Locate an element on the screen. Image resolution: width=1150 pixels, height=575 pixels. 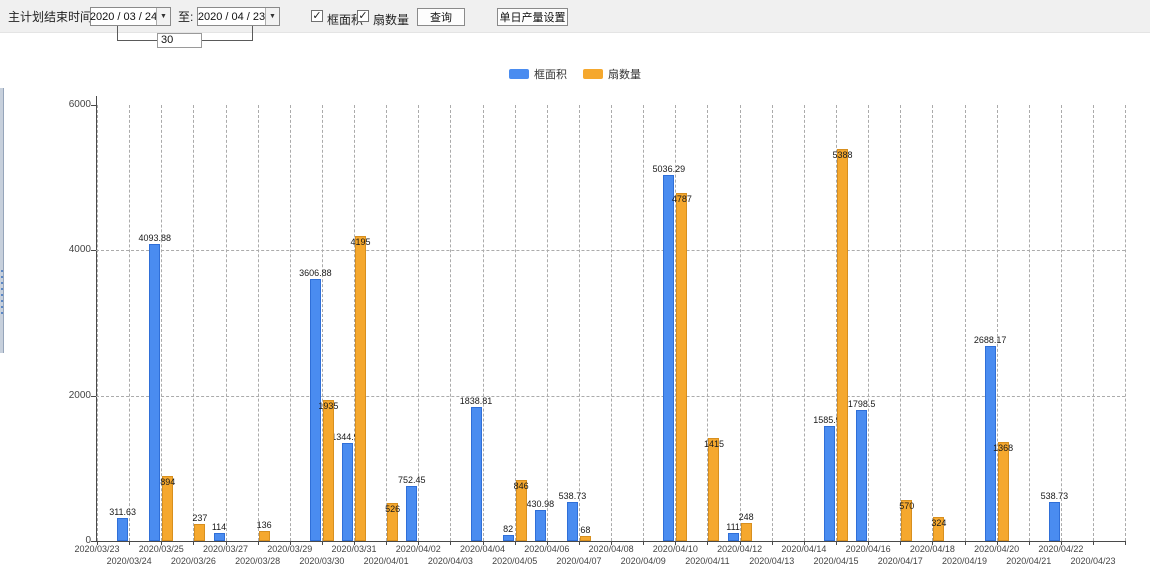
x-tick-label: 2020/04/12 is located at coordinates (740, 549).